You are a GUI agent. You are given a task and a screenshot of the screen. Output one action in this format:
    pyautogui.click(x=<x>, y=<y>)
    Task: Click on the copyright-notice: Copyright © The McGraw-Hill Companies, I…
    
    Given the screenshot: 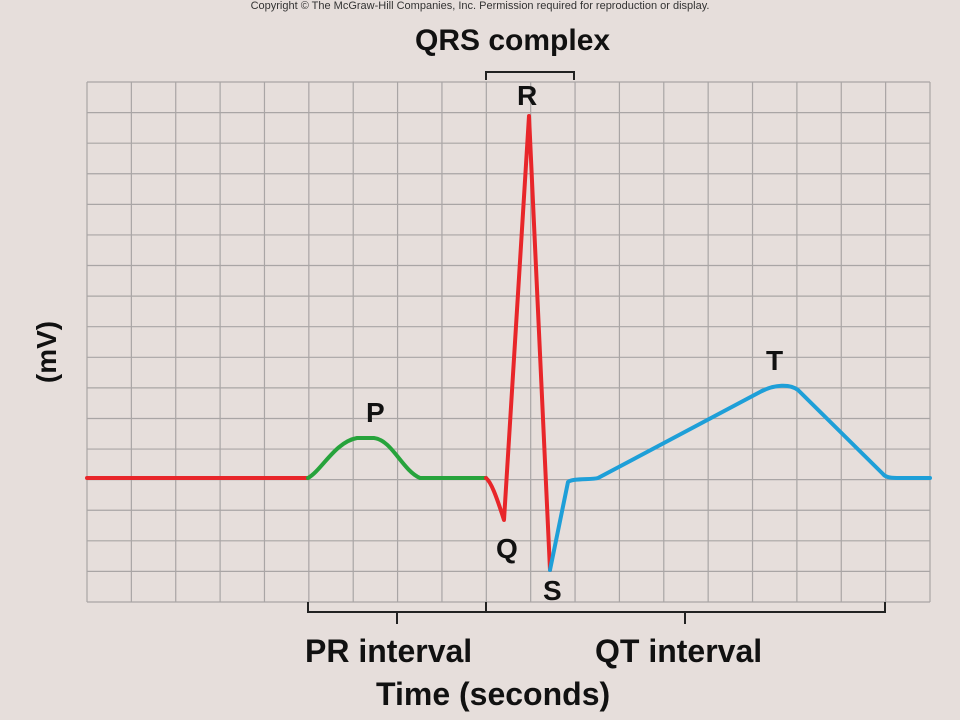 What is the action you would take?
    pyautogui.click(x=480, y=6)
    